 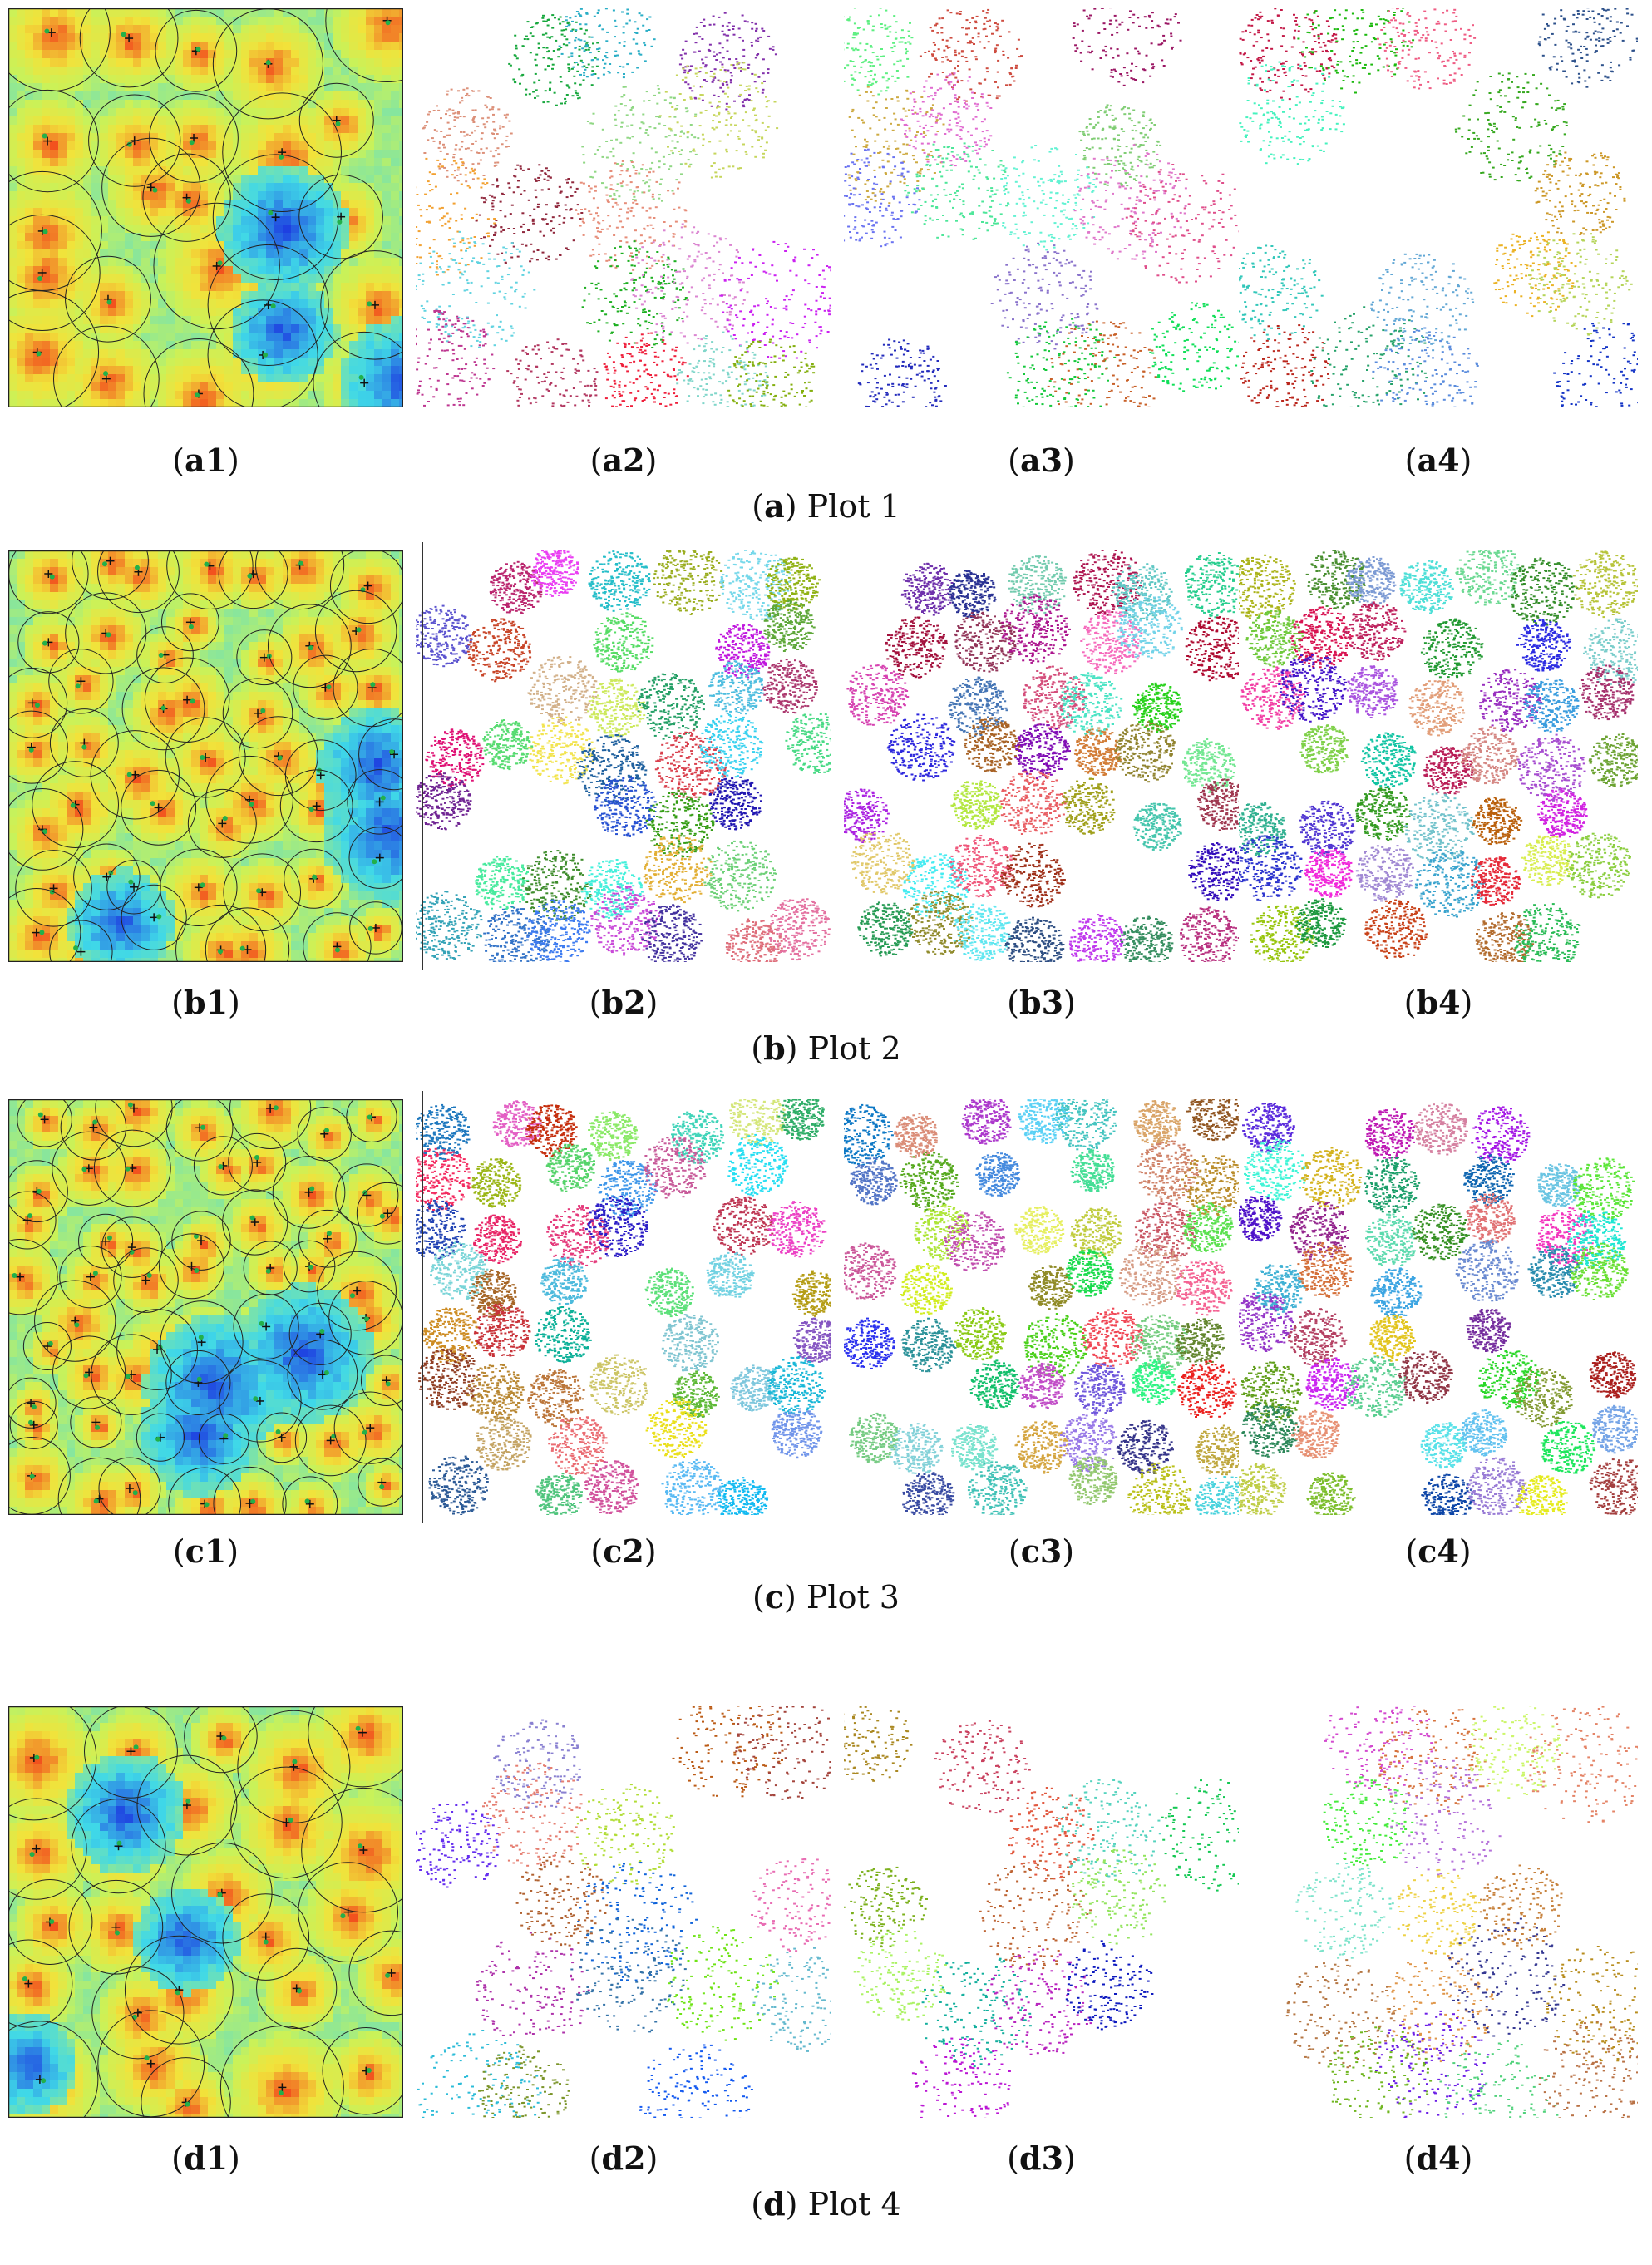 What do you see at coordinates (775, 506) in the screenshot?
I see `plot-letter: a` at bounding box center [775, 506].